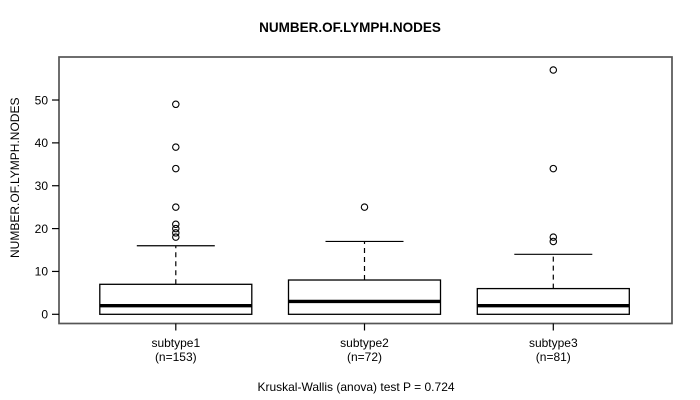 This screenshot has height=400, width=700. What do you see at coordinates (176, 299) in the screenshot?
I see `box-subtype1` at bounding box center [176, 299].